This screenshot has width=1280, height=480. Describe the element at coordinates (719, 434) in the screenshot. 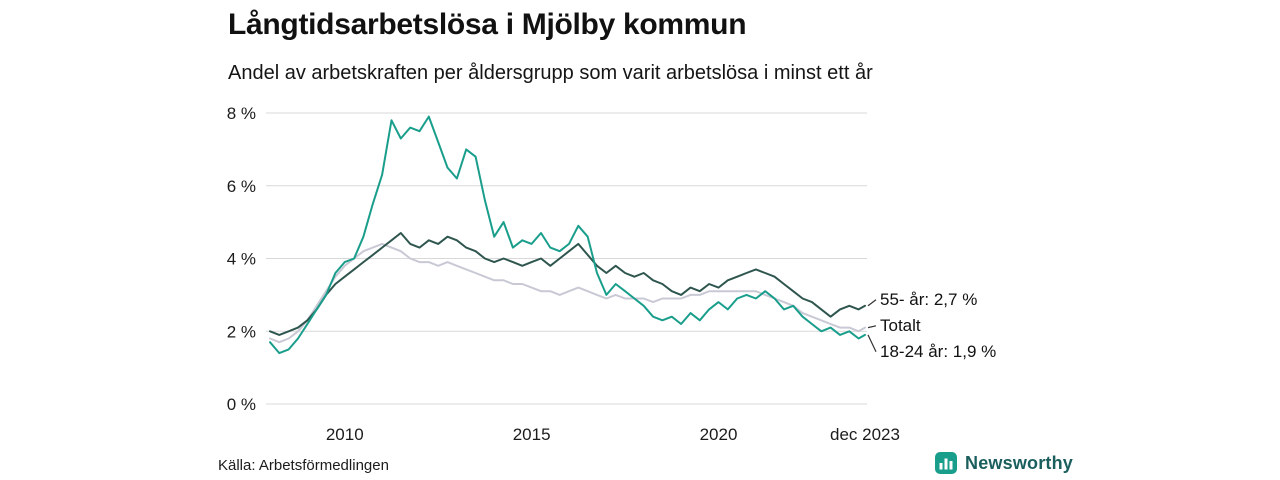

I see `x-tick-label: 2020` at that location.